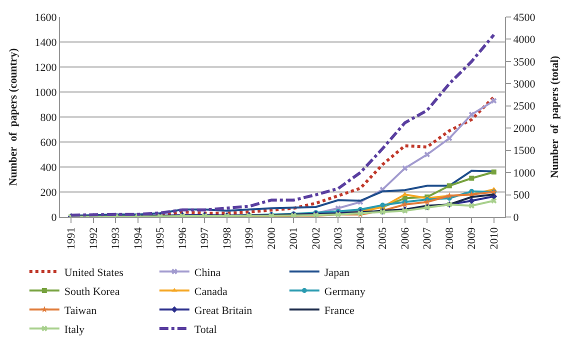 This screenshot has width=570, height=355. I want to click on legend-label: Japan, so click(337, 272).